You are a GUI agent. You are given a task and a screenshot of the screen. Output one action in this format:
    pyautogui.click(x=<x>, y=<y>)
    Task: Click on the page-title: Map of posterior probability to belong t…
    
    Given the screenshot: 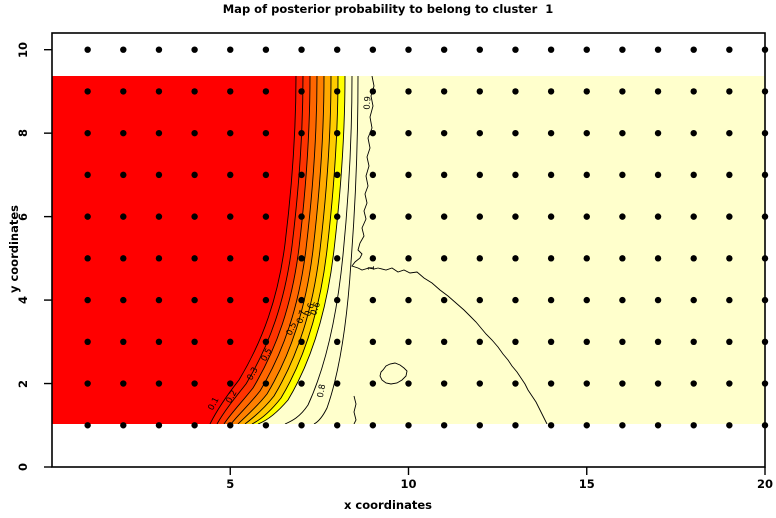 What is the action you would take?
    pyautogui.click(x=388, y=9)
    